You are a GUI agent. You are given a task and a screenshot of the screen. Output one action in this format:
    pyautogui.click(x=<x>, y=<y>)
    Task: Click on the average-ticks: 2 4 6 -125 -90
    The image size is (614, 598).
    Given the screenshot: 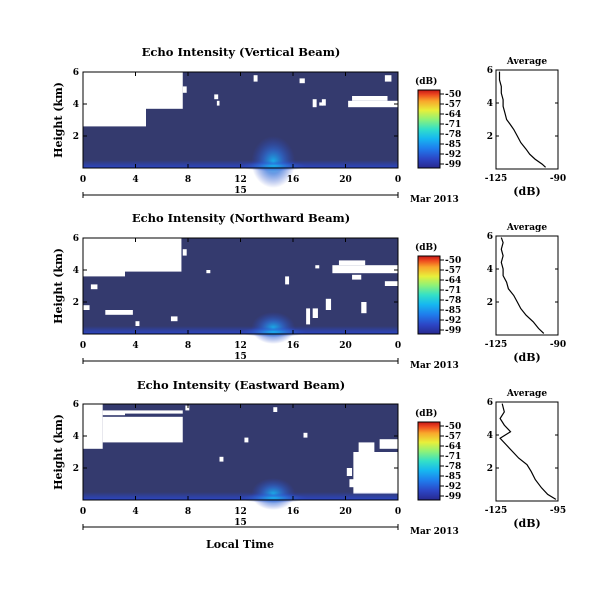 What is the action you would take?
    pyautogui.click(x=525, y=291)
    